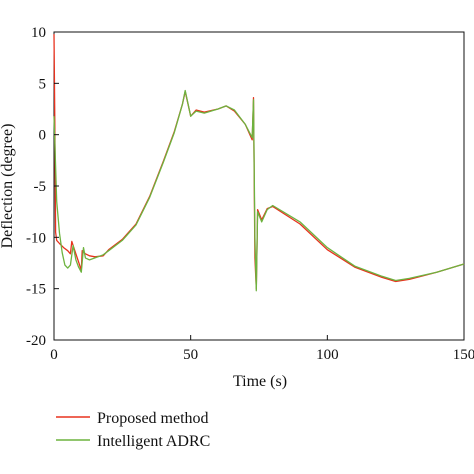  I want to click on x-tick-label-50: 50, so click(190, 355).